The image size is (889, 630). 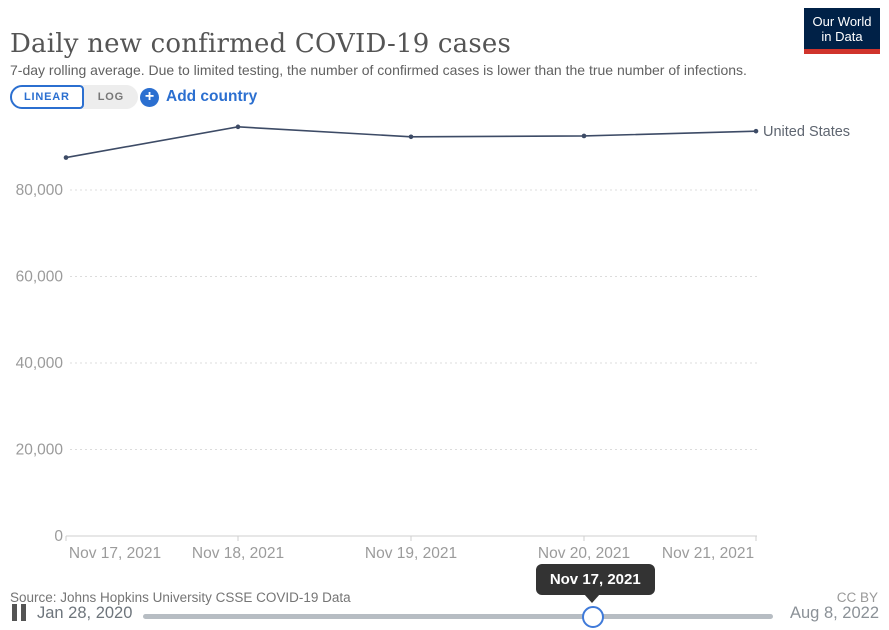 What do you see at coordinates (111, 97) in the screenshot?
I see `log-scale-button: LOG` at bounding box center [111, 97].